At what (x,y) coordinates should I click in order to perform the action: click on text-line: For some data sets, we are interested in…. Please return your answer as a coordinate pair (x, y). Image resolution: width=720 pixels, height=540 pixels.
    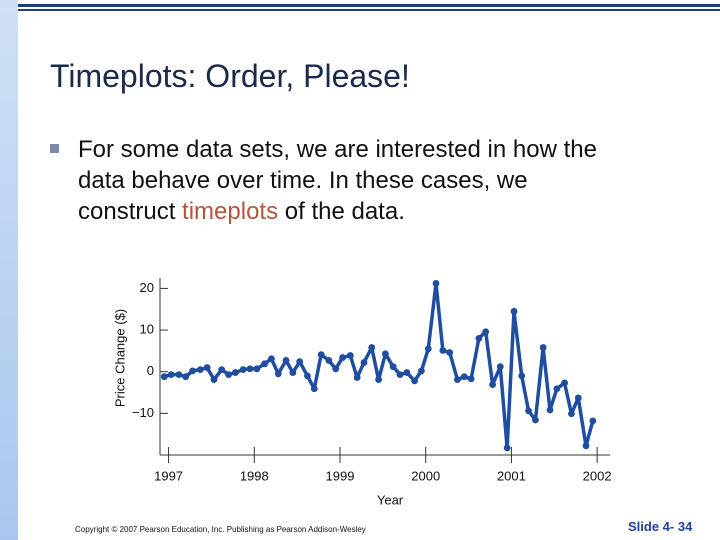
    Looking at the image, I should click on (337, 149).